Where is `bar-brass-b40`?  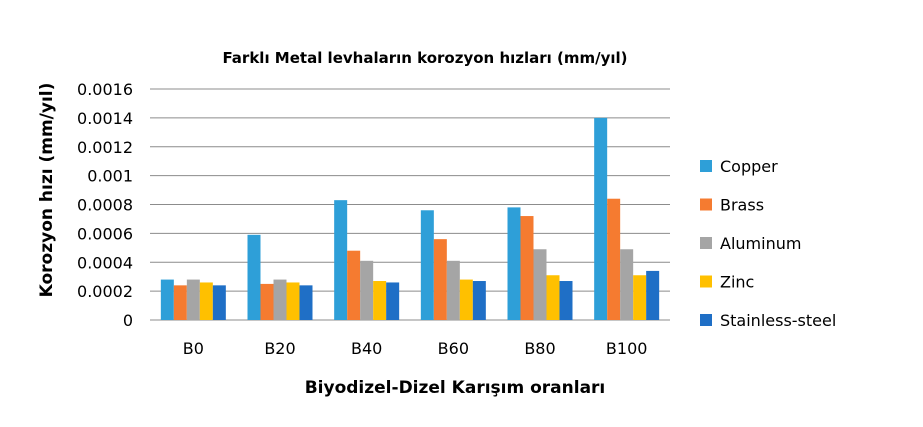 bar-brass-b40 is located at coordinates (354, 285).